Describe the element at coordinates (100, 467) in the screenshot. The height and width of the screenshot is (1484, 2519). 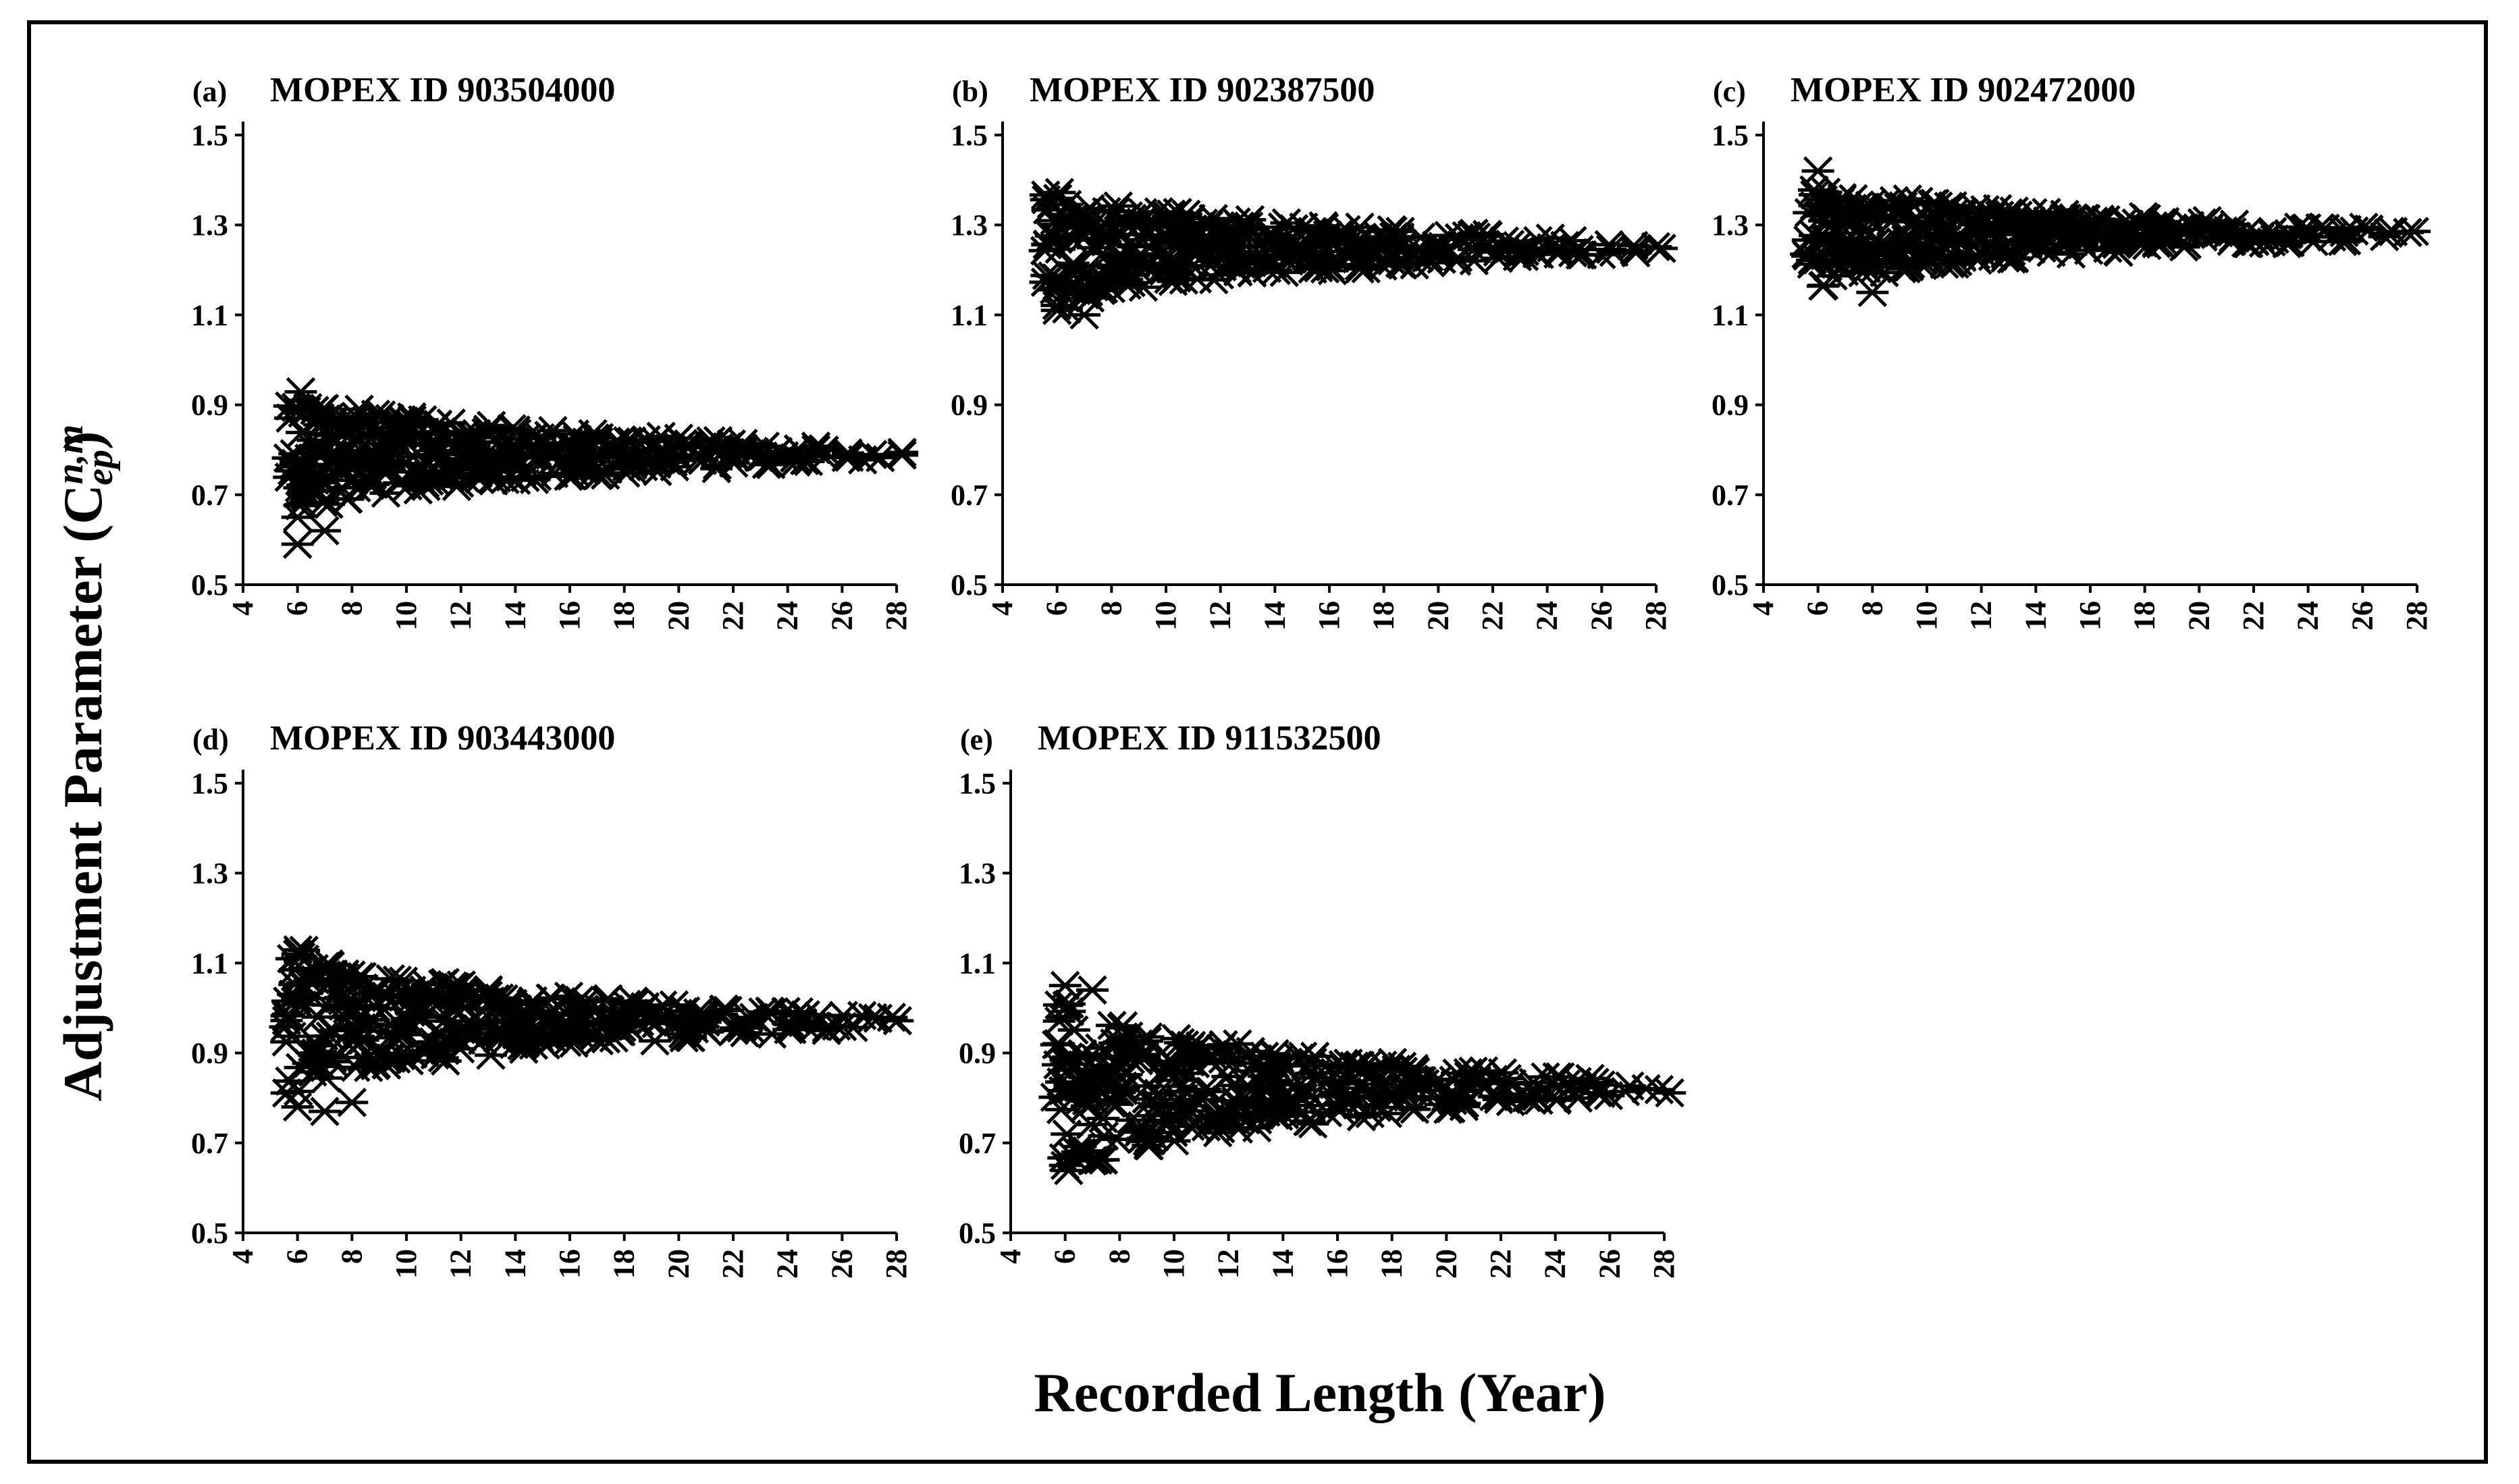
I see `y-axis-title-sub: ep` at that location.